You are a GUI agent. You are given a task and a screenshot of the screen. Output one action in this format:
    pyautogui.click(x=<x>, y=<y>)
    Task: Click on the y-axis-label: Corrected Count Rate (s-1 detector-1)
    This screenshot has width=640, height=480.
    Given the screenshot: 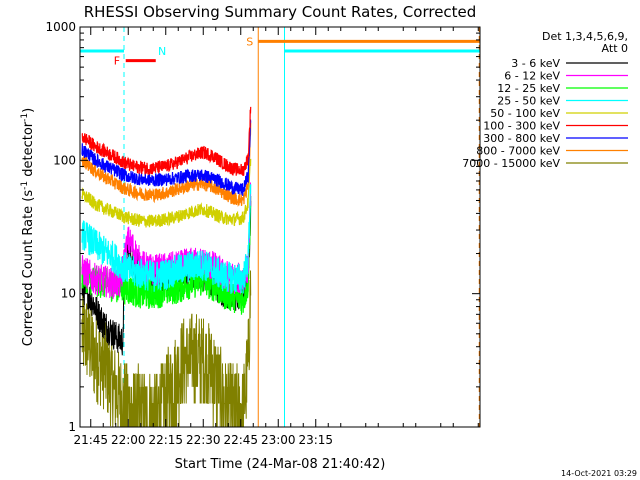 What is the action you would take?
    pyautogui.click(x=28, y=227)
    